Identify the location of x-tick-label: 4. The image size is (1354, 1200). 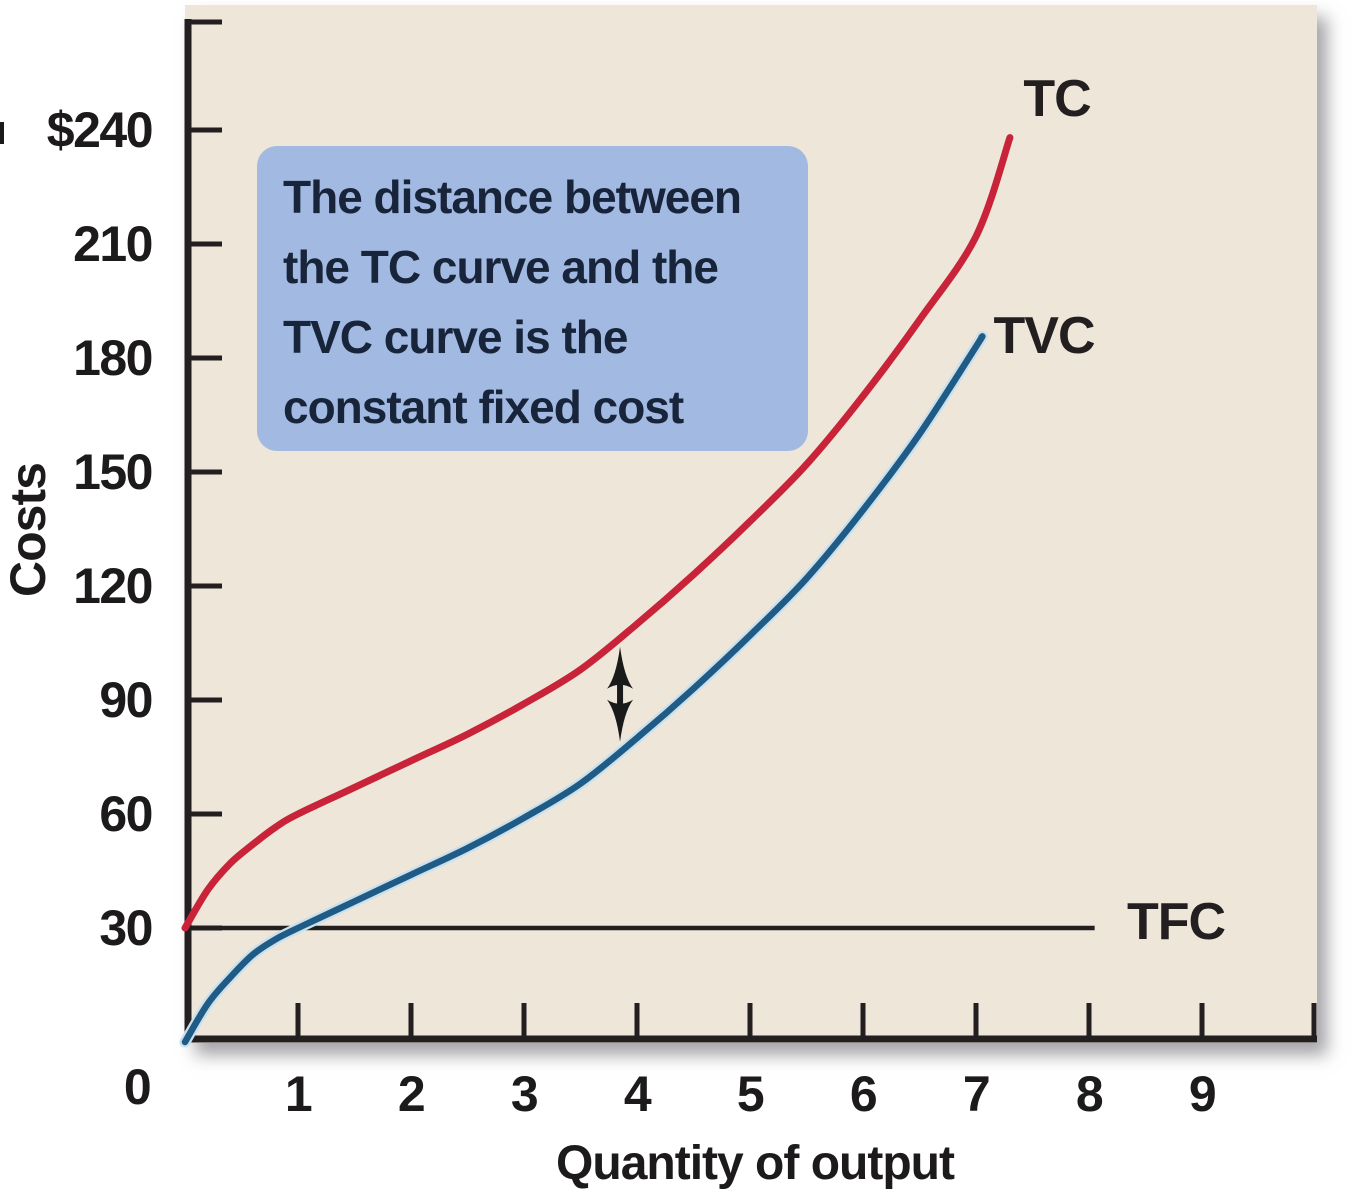
(637, 1094).